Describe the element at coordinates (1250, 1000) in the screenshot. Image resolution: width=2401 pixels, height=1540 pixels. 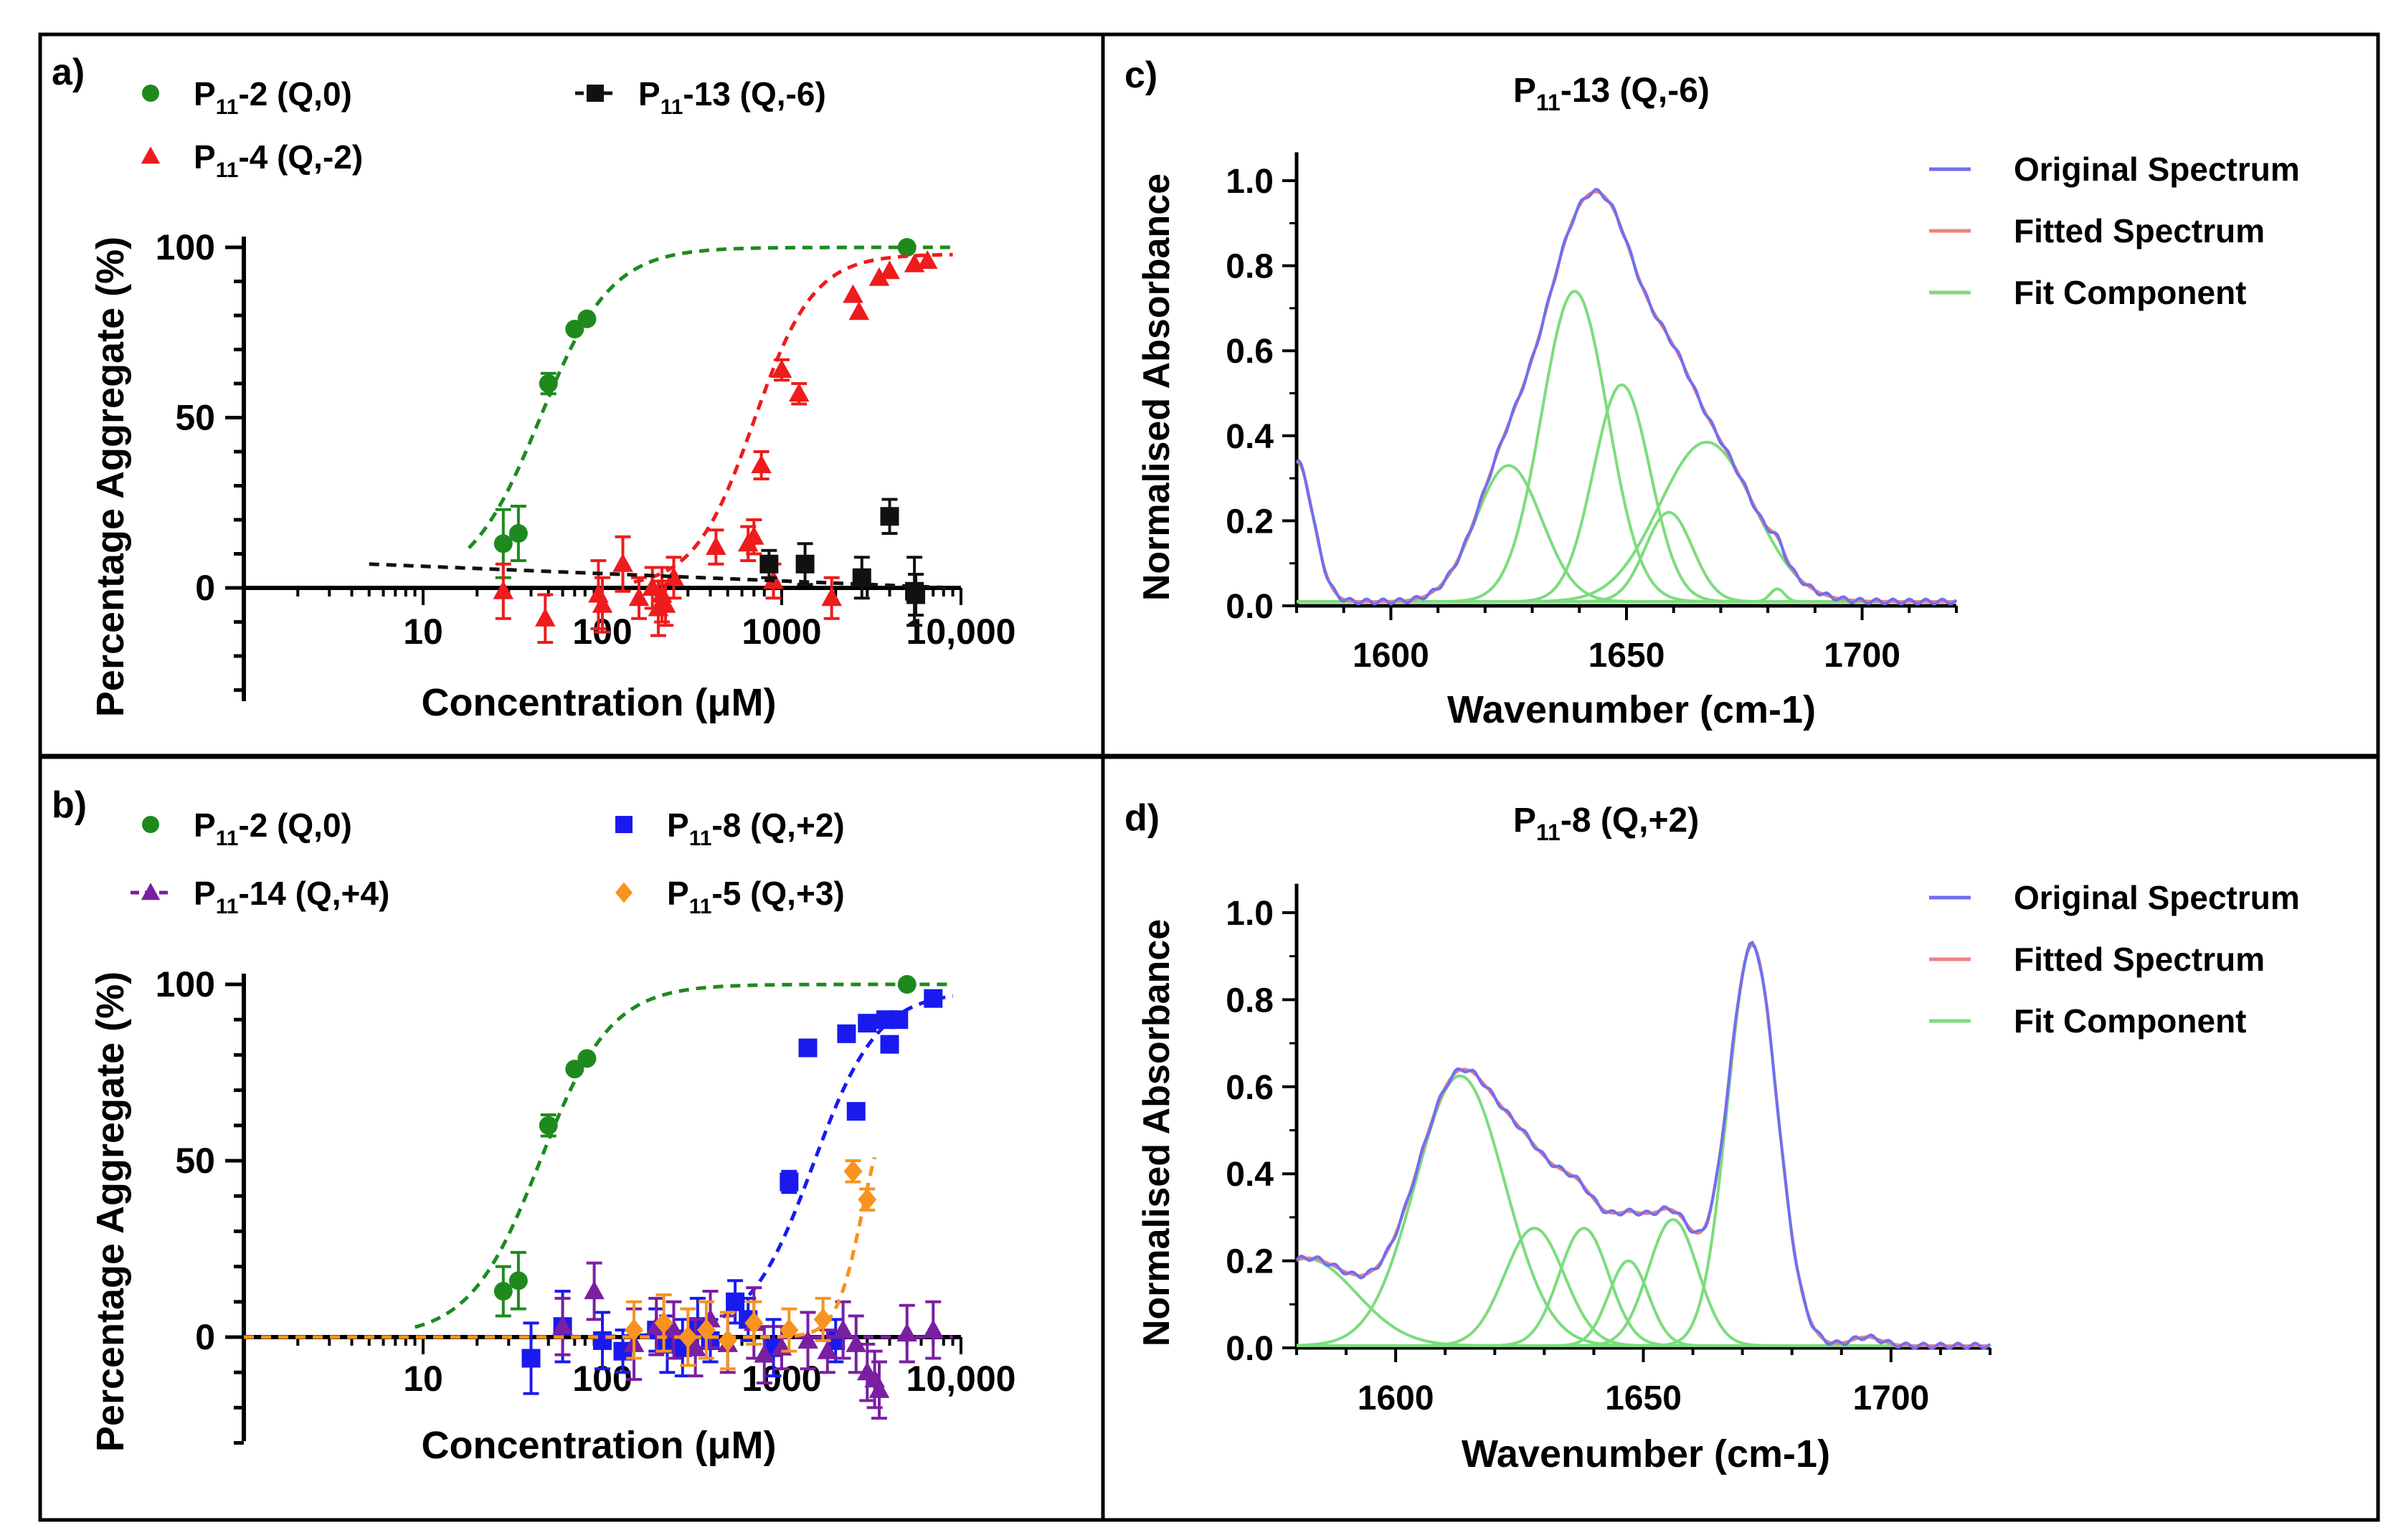
I see `y-tick-label: 0.8` at that location.